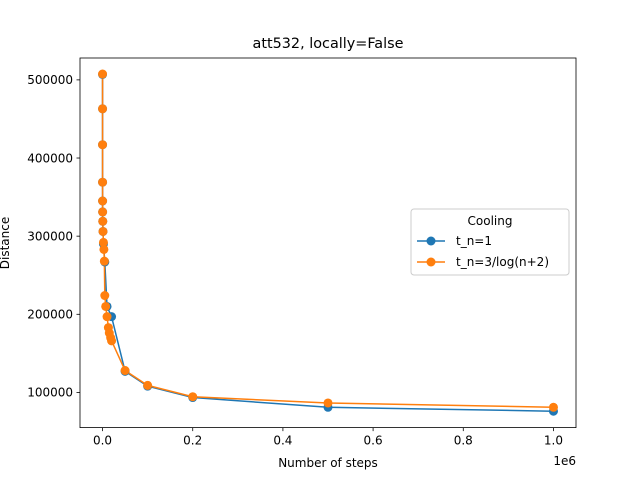 Image resolution: width=640 pixels, height=480 pixels. I want to click on legend-title: Cooling, so click(490, 221).